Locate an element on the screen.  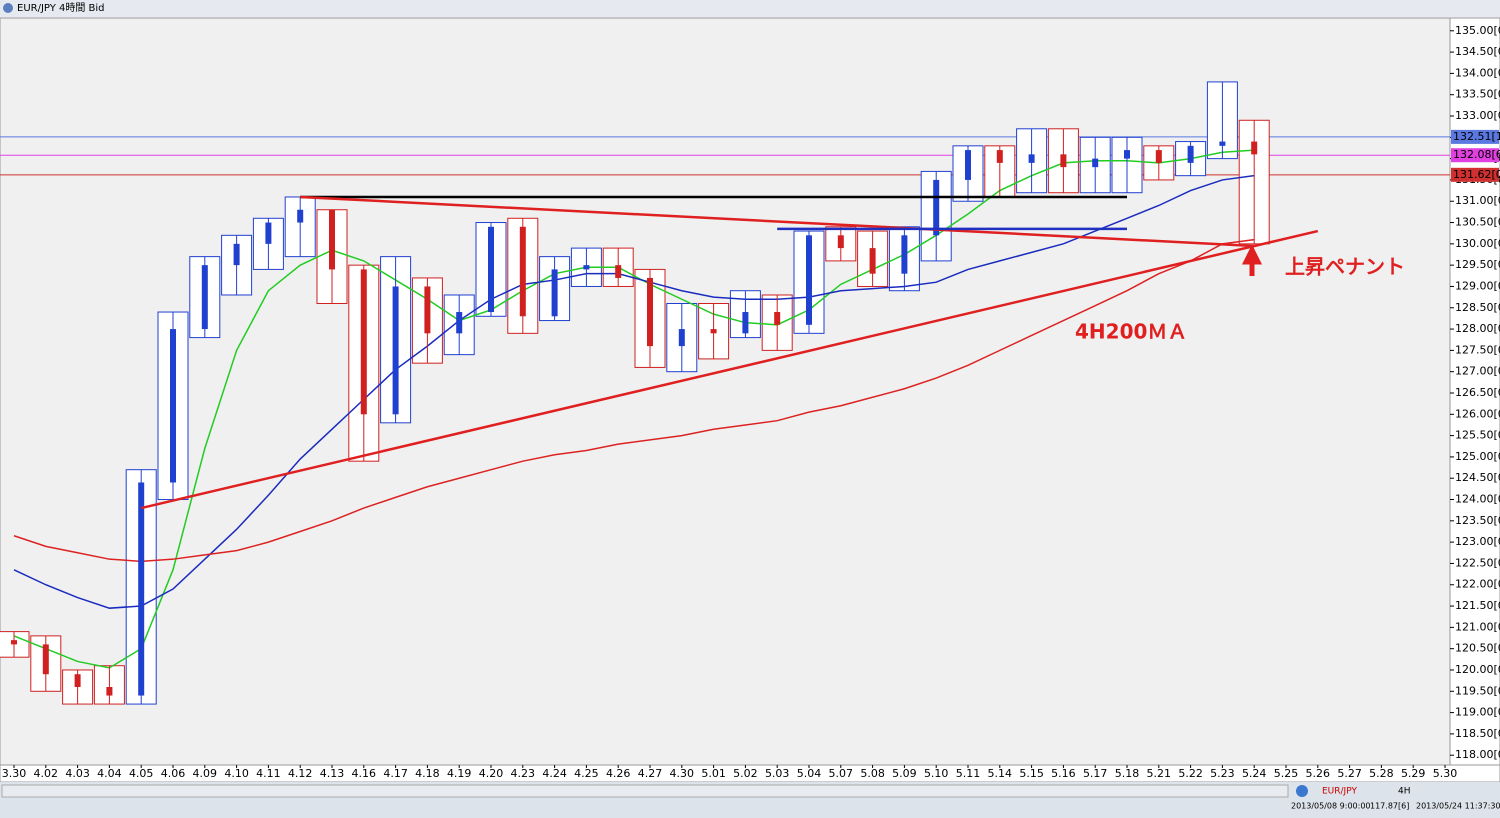
title-bar is located at coordinates (750, 8).